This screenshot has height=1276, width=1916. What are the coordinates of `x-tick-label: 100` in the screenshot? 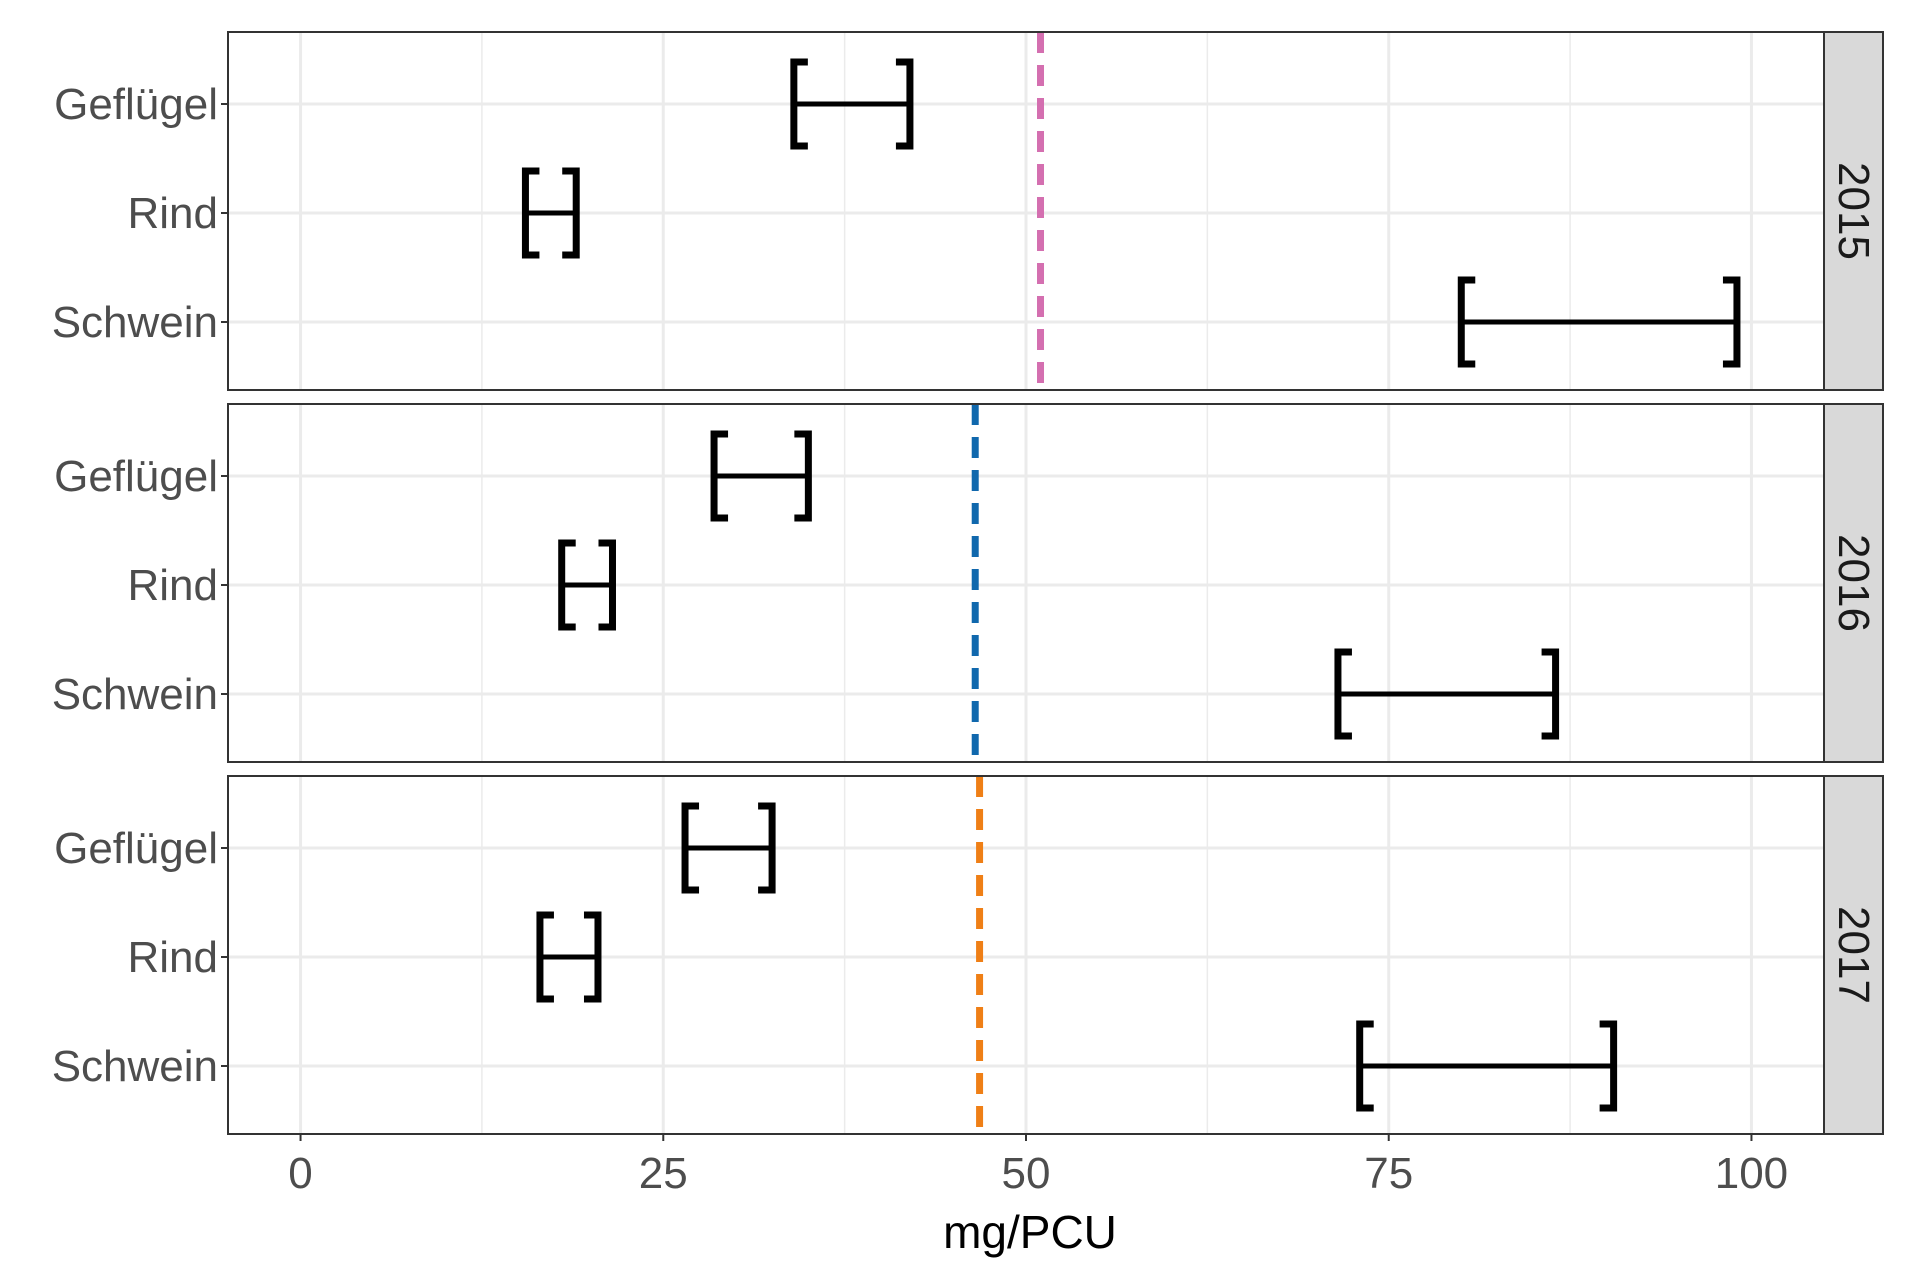 It's located at (1751, 1173).